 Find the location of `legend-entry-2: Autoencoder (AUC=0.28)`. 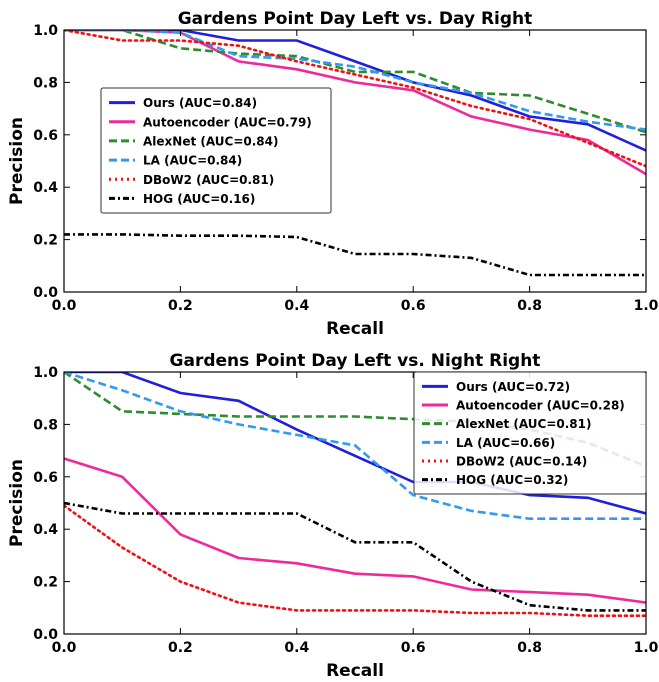

legend-entry-2: Autoencoder (AUC=0.28) is located at coordinates (540, 406).